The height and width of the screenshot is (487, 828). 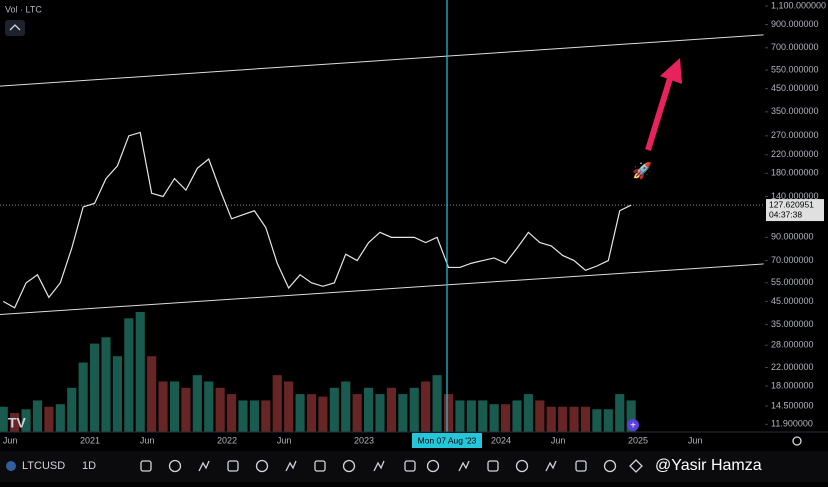 What do you see at coordinates (792, 301) in the screenshot?
I see `y-tick-label: 45.000000` at bounding box center [792, 301].